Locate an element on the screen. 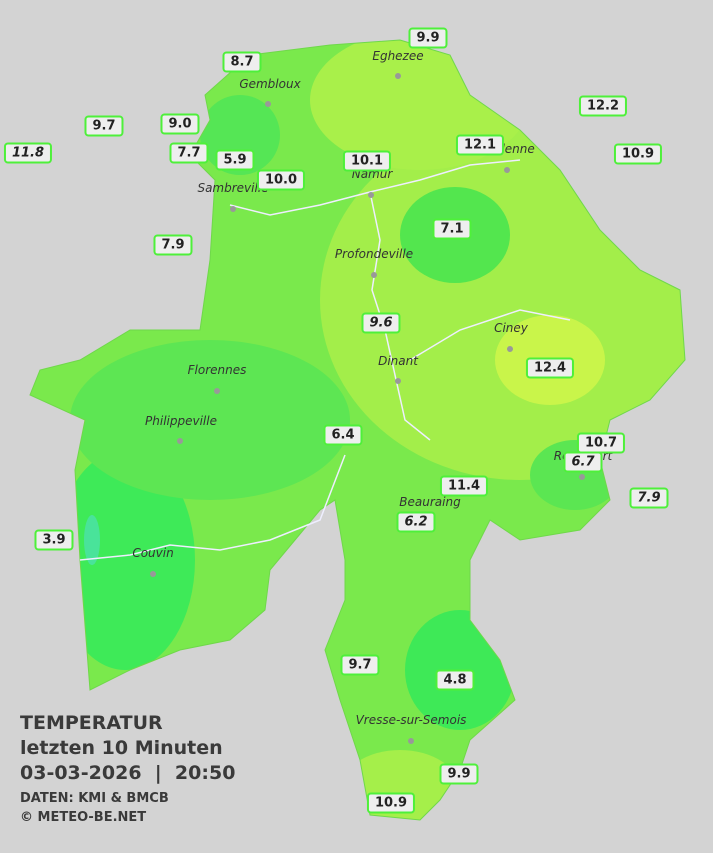 The height and width of the screenshot is (853, 713). timestamp: 03-03-2026 | 20:50 is located at coordinates (128, 773).